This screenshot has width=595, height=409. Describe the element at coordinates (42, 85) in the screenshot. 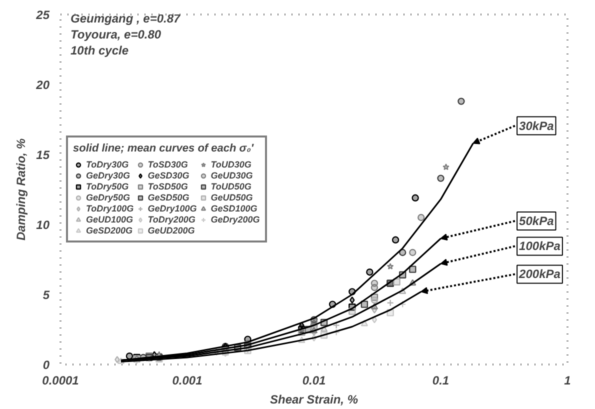

I see `y-tick-label: 20` at that location.